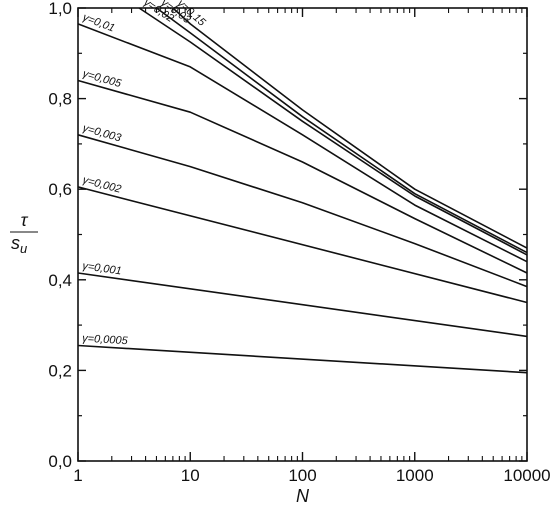 The height and width of the screenshot is (512, 554). What do you see at coordinates (60, 9) in the screenshot?
I see `y-tick-label: 1,0` at bounding box center [60, 9].